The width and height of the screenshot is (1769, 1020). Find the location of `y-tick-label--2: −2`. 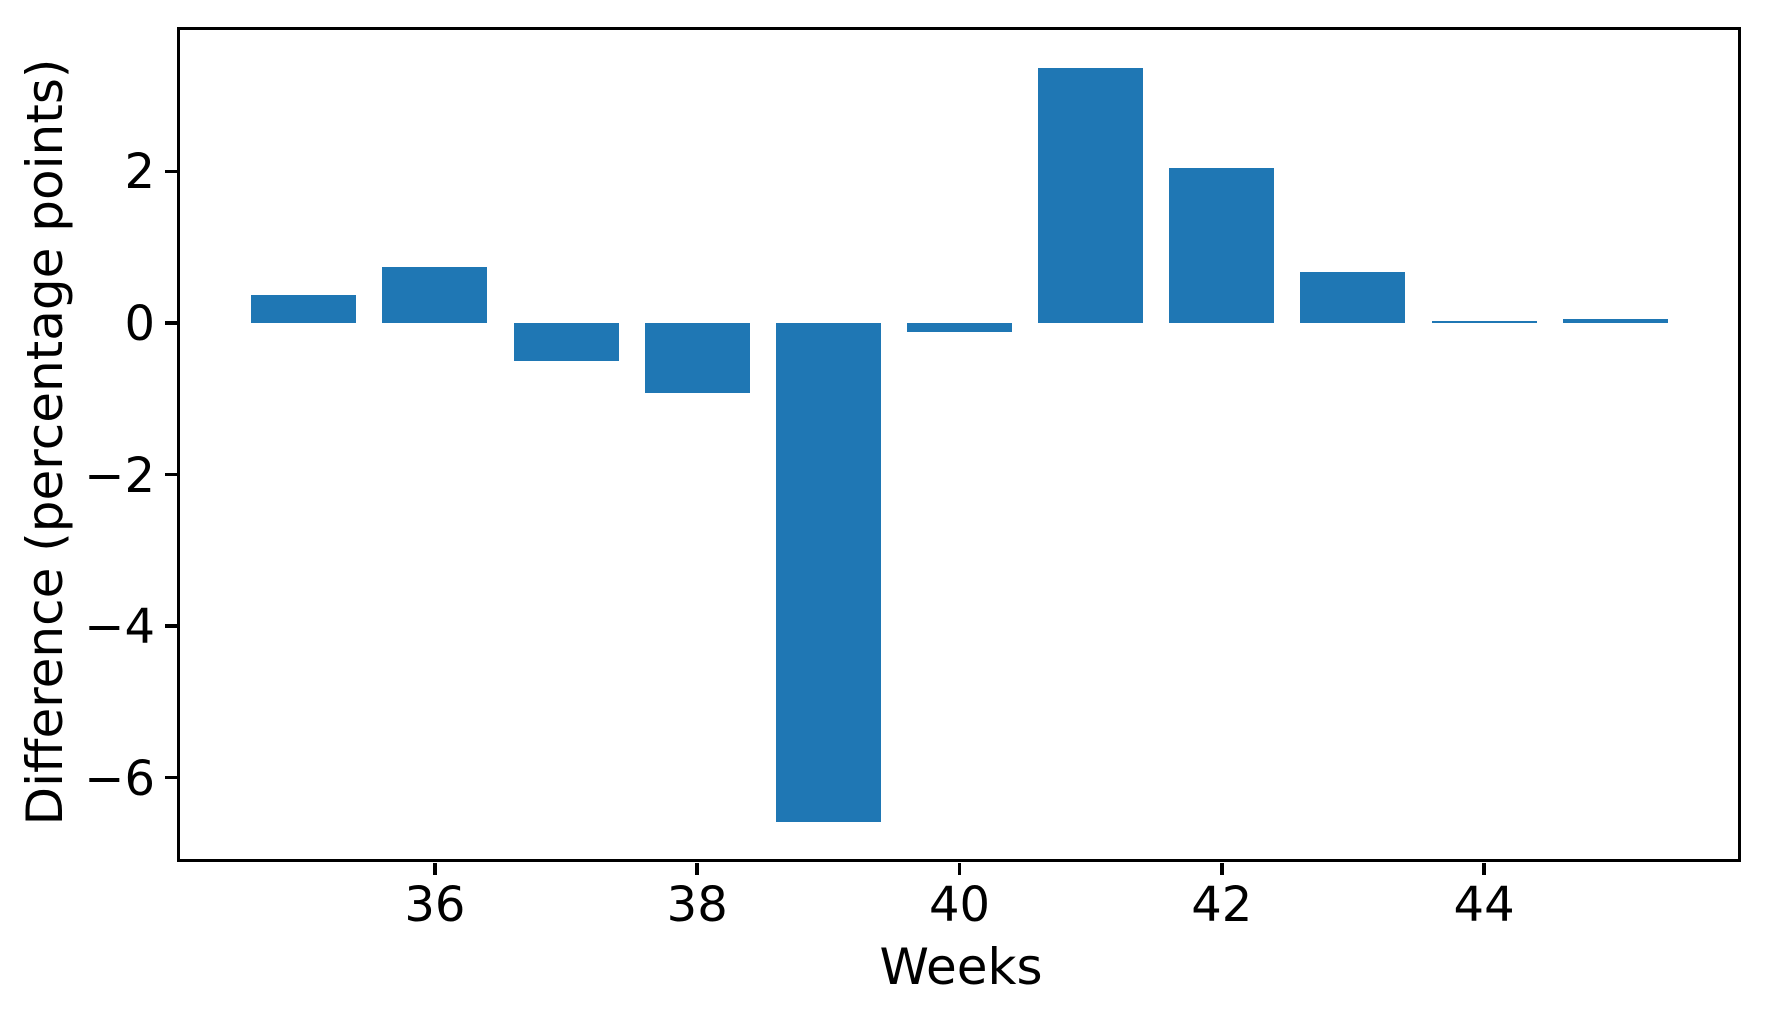

y-tick-label--2: −2 is located at coordinates (119, 475).